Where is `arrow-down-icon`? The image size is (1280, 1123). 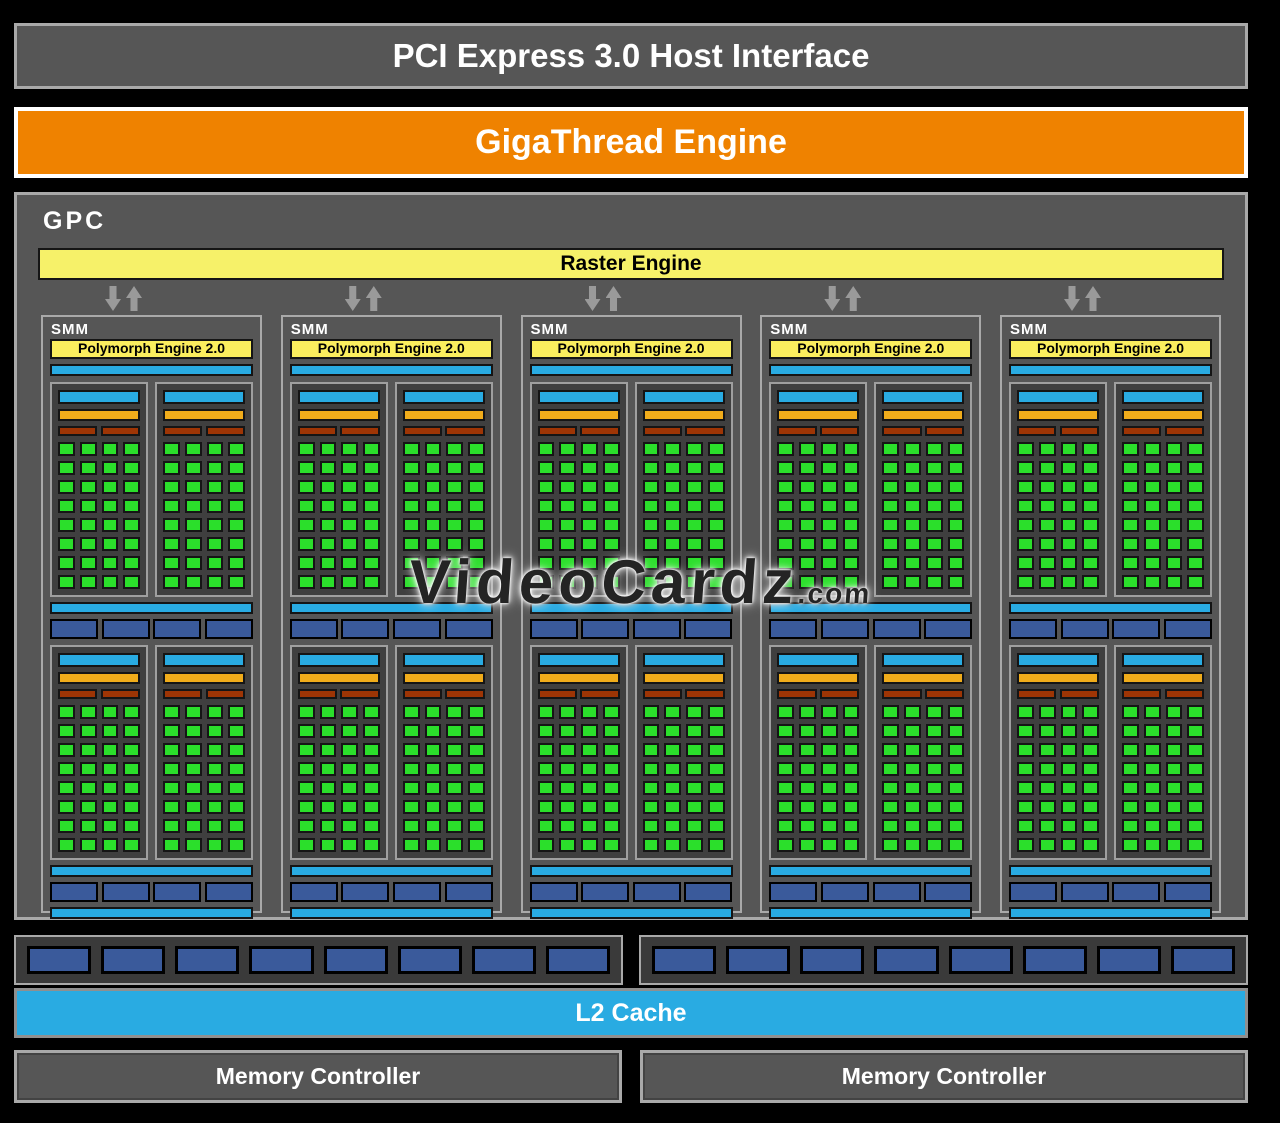 arrow-down-icon is located at coordinates (113, 298).